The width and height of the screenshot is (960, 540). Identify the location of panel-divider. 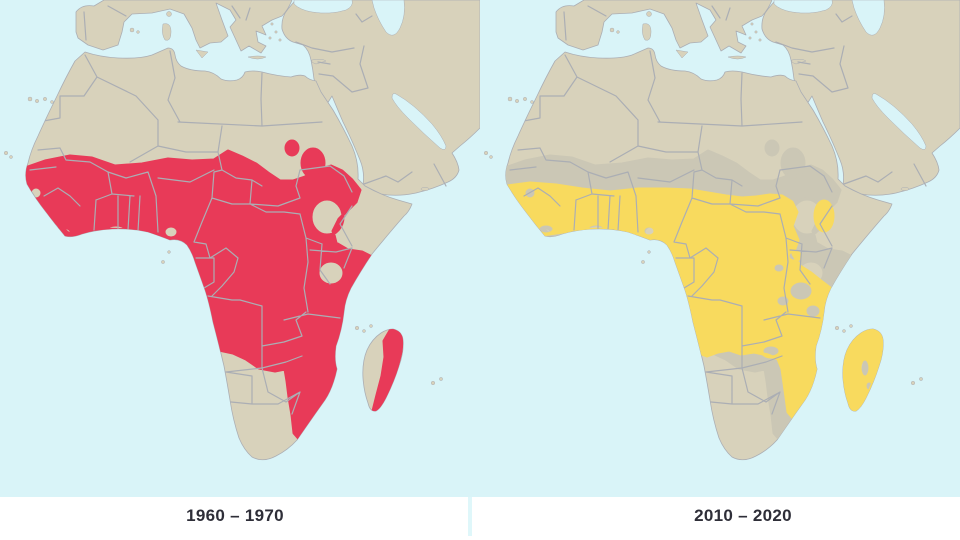
(470, 516).